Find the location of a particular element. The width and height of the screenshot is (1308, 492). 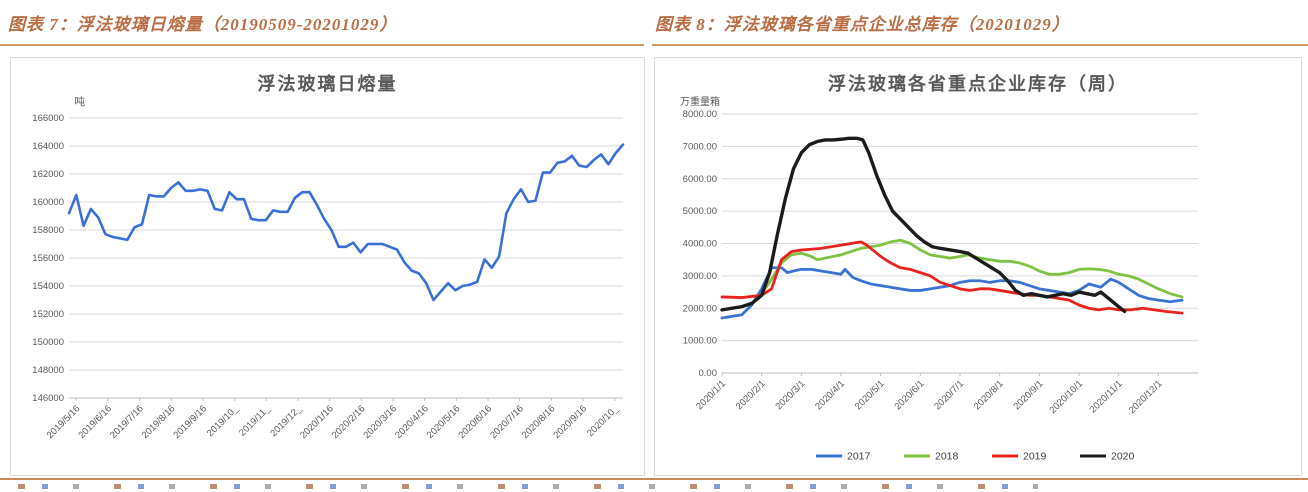

y-tick-label: 160000 is located at coordinates (48, 202).